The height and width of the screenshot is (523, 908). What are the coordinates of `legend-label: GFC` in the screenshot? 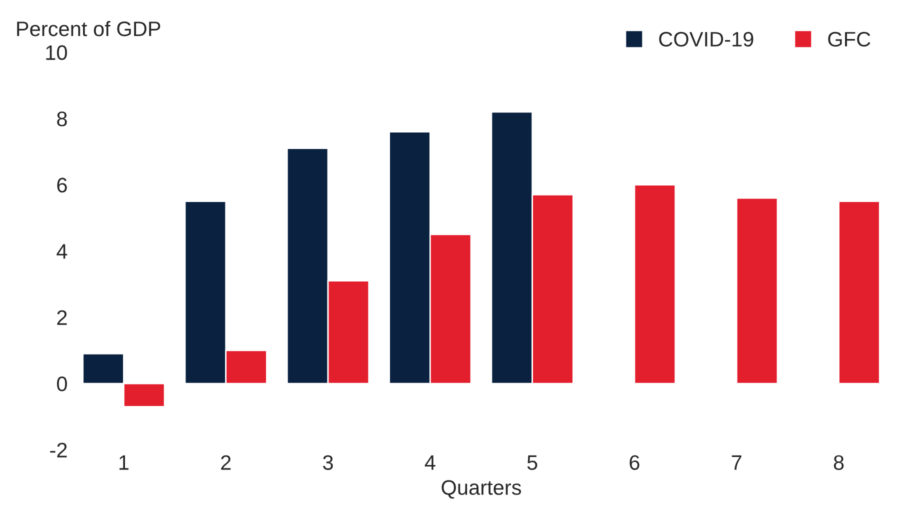 It's located at (849, 39).